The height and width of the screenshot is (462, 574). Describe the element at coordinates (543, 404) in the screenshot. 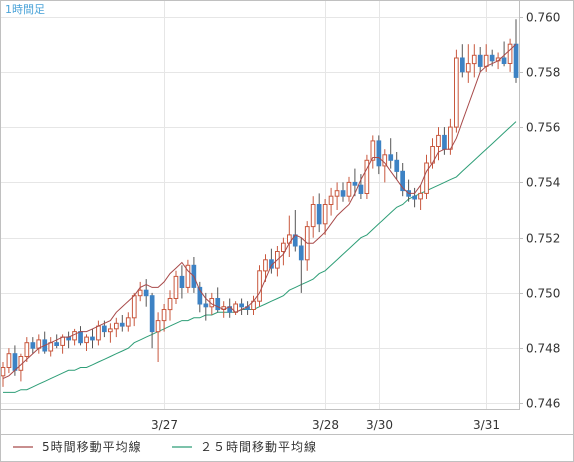

I see `y-tick-label: 0.746` at that location.